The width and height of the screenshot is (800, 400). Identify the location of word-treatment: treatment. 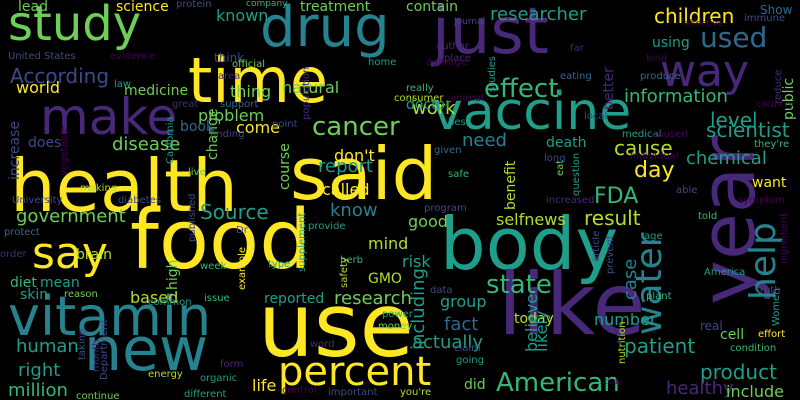
(335, 7).